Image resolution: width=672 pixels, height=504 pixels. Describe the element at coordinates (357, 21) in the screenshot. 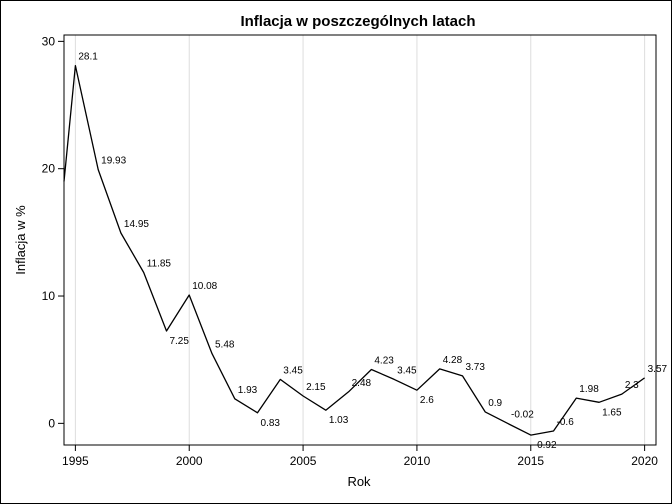

I see `chart-title: Inflacja w poszczególnych latach` at that location.